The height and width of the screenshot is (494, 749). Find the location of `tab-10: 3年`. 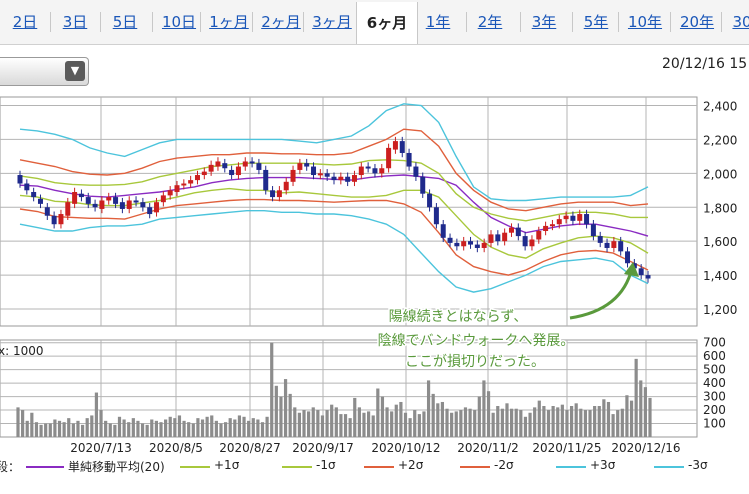

tab-10: 3年 is located at coordinates (544, 22).